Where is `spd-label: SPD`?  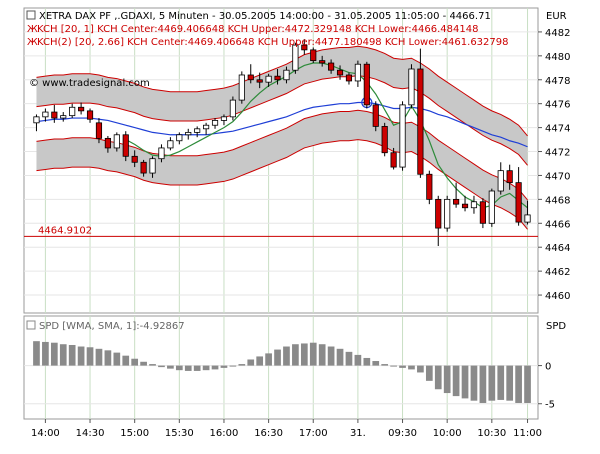 spd-label: SPD is located at coordinates (556, 326).